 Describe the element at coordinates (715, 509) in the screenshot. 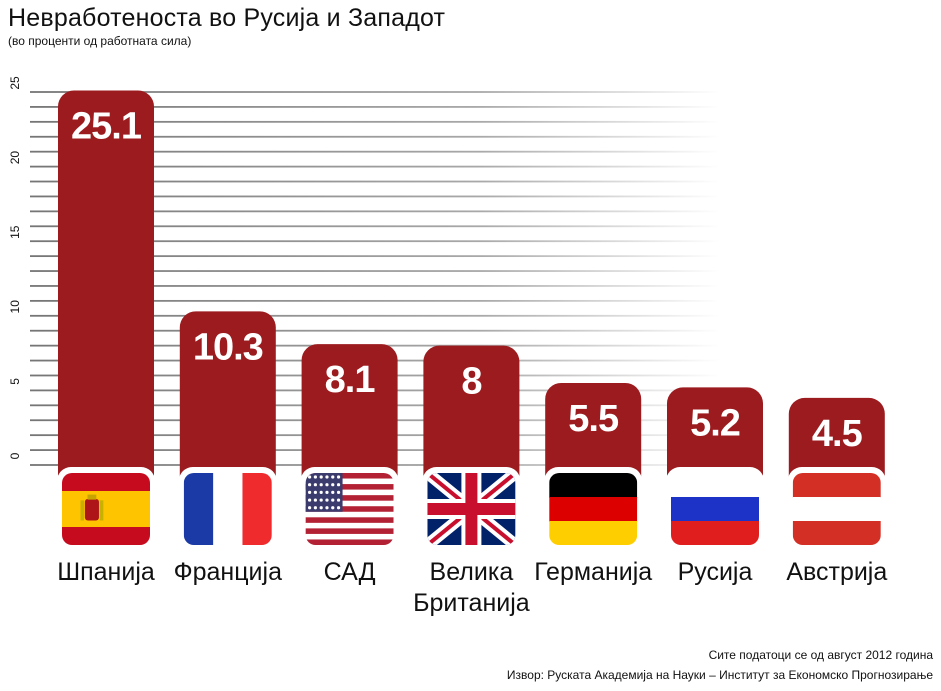

I see `russia-flag` at that location.